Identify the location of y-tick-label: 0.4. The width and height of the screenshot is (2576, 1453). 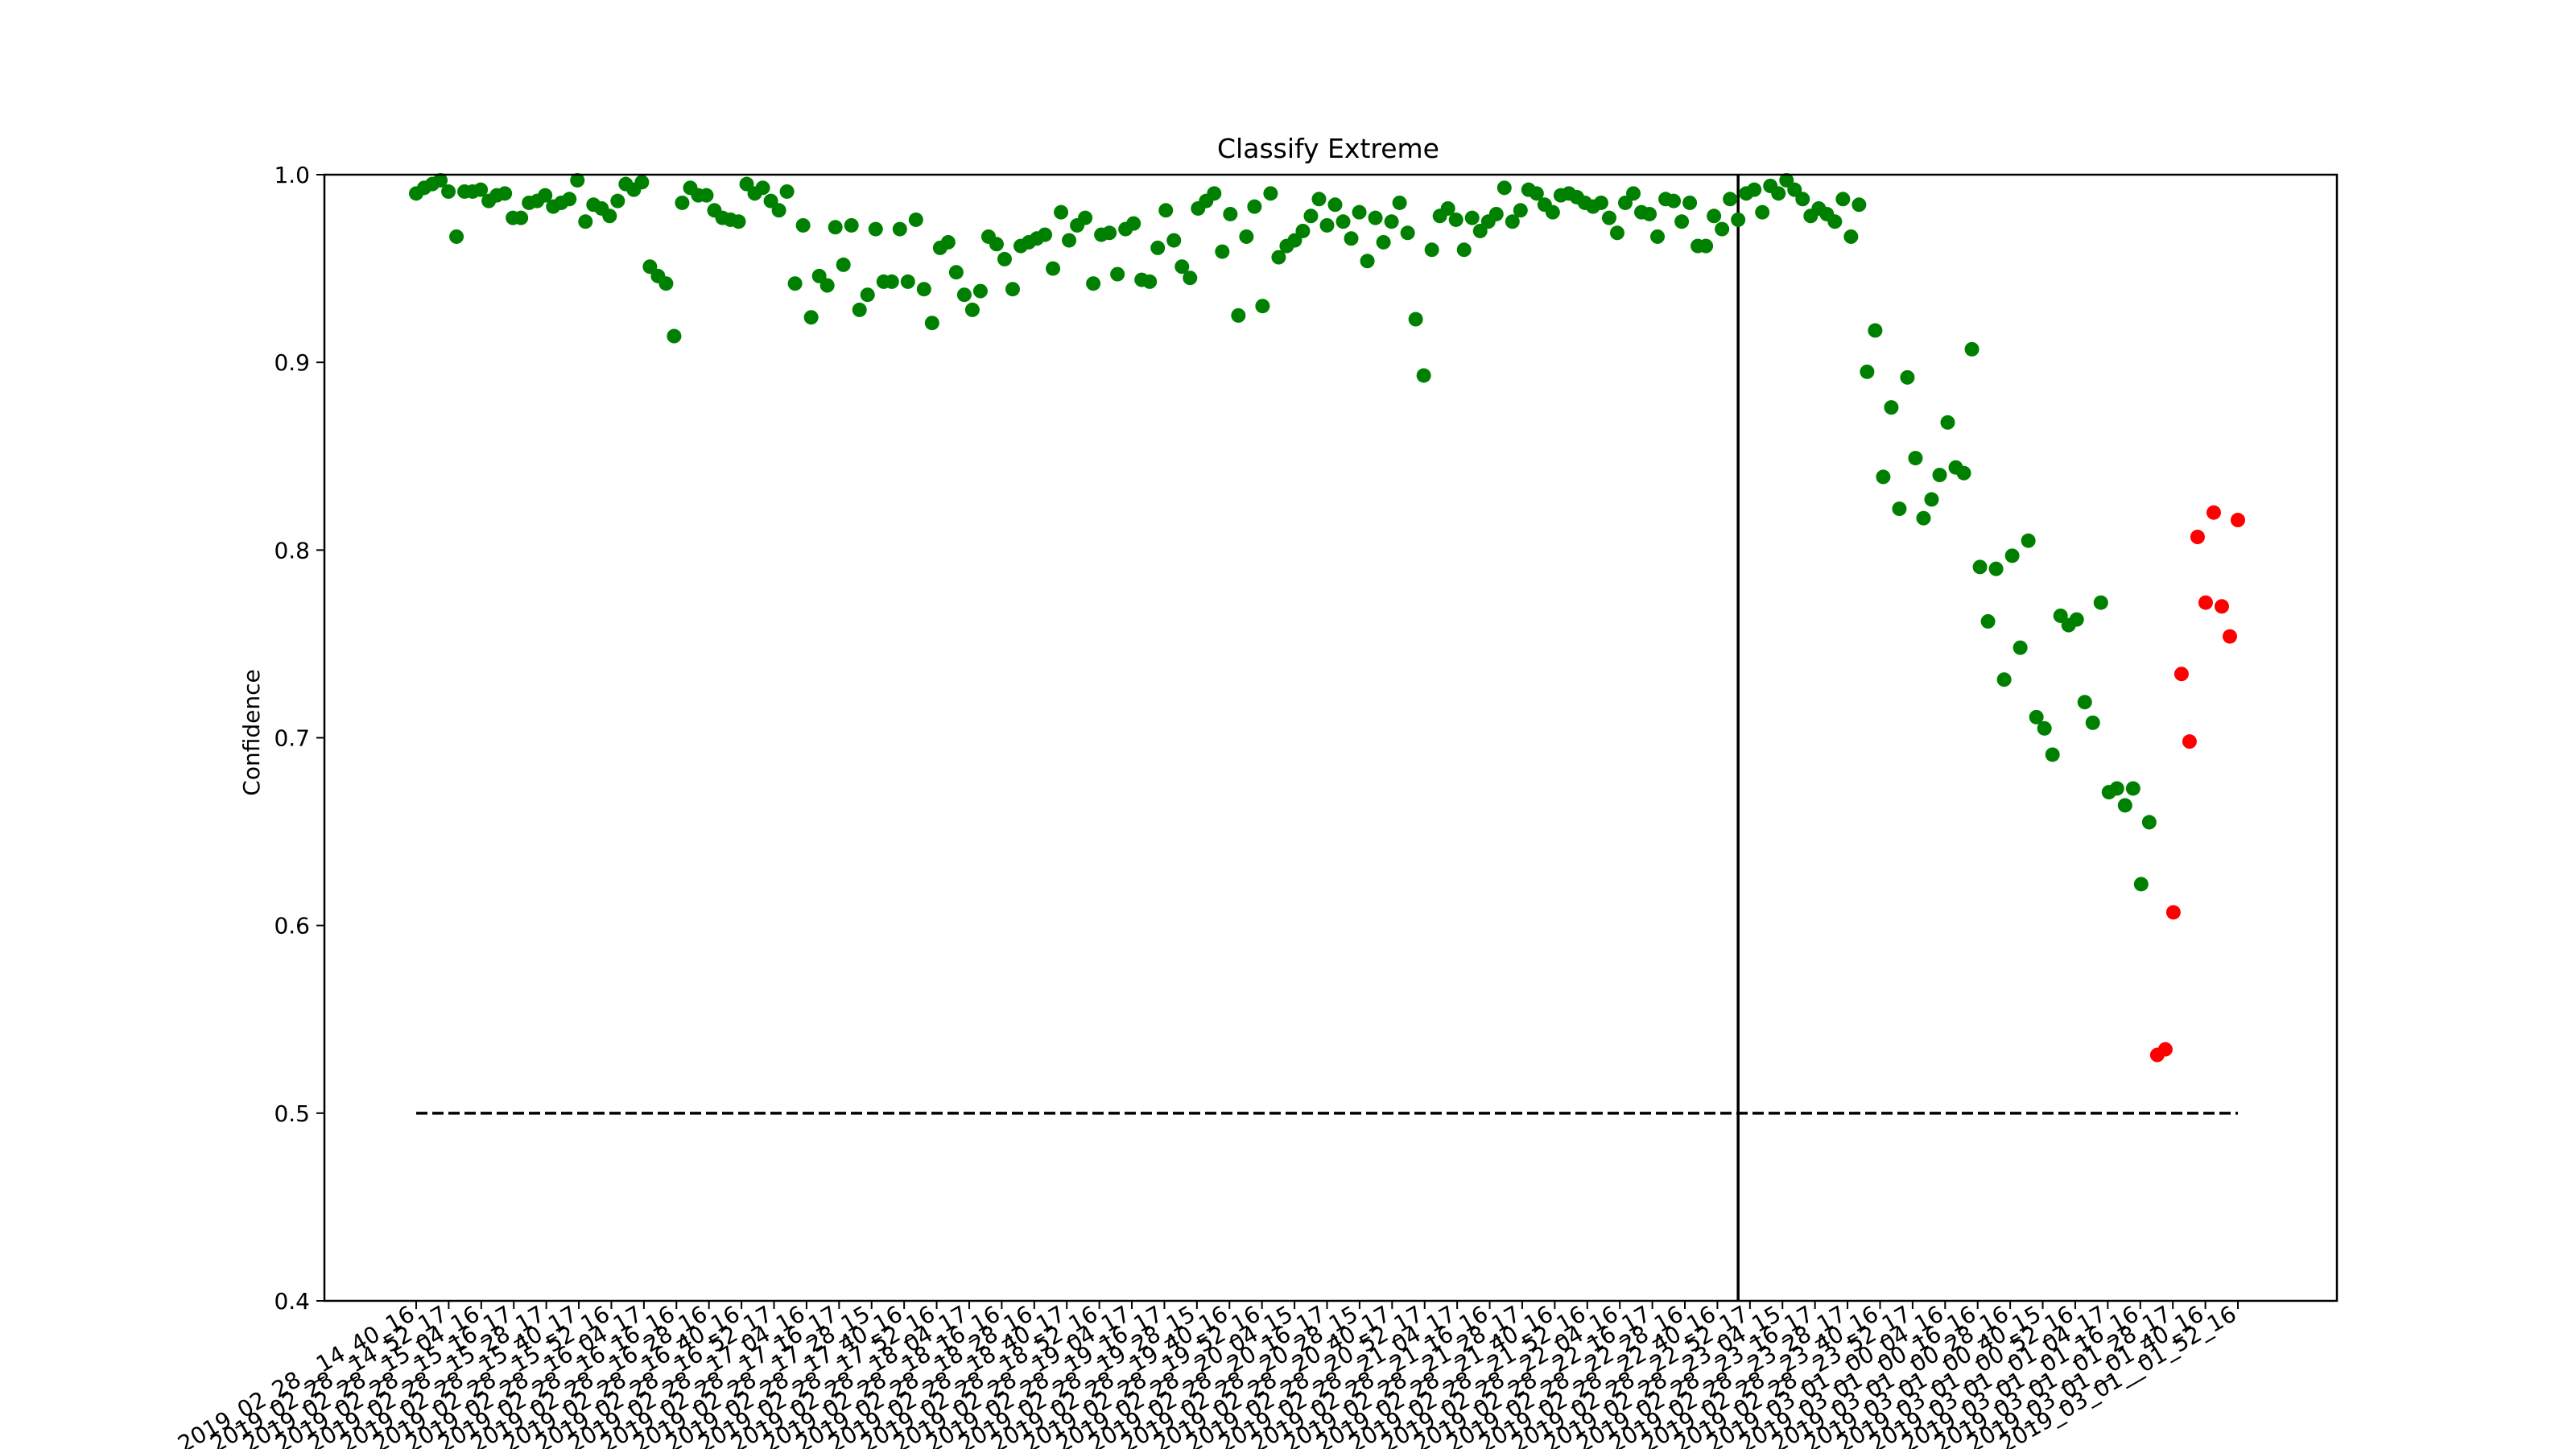
(292, 1302).